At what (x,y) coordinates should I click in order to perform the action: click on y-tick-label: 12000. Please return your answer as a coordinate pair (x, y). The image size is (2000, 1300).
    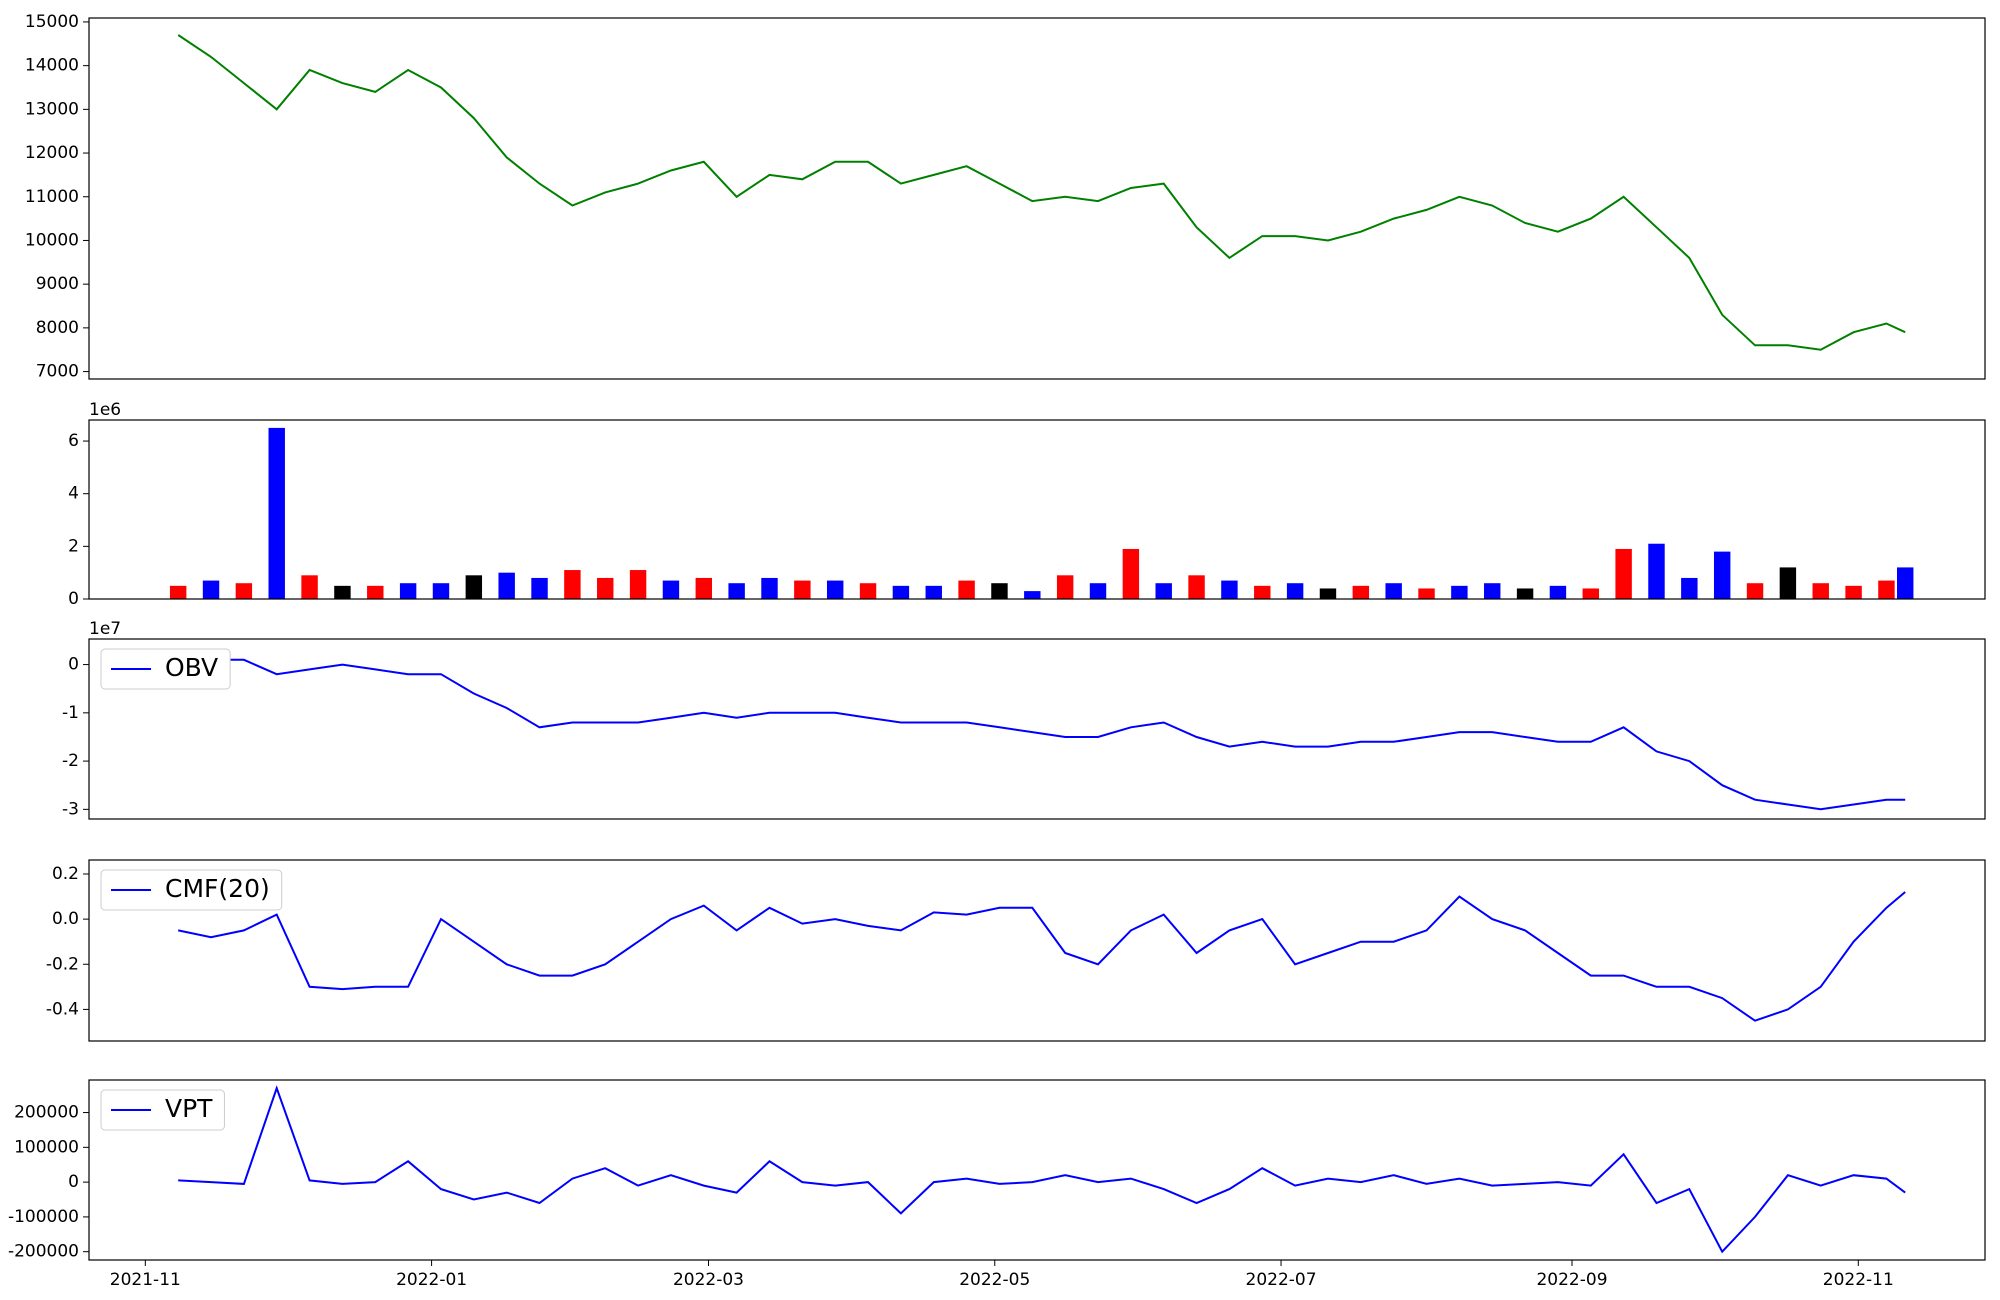
    Looking at the image, I should click on (52, 153).